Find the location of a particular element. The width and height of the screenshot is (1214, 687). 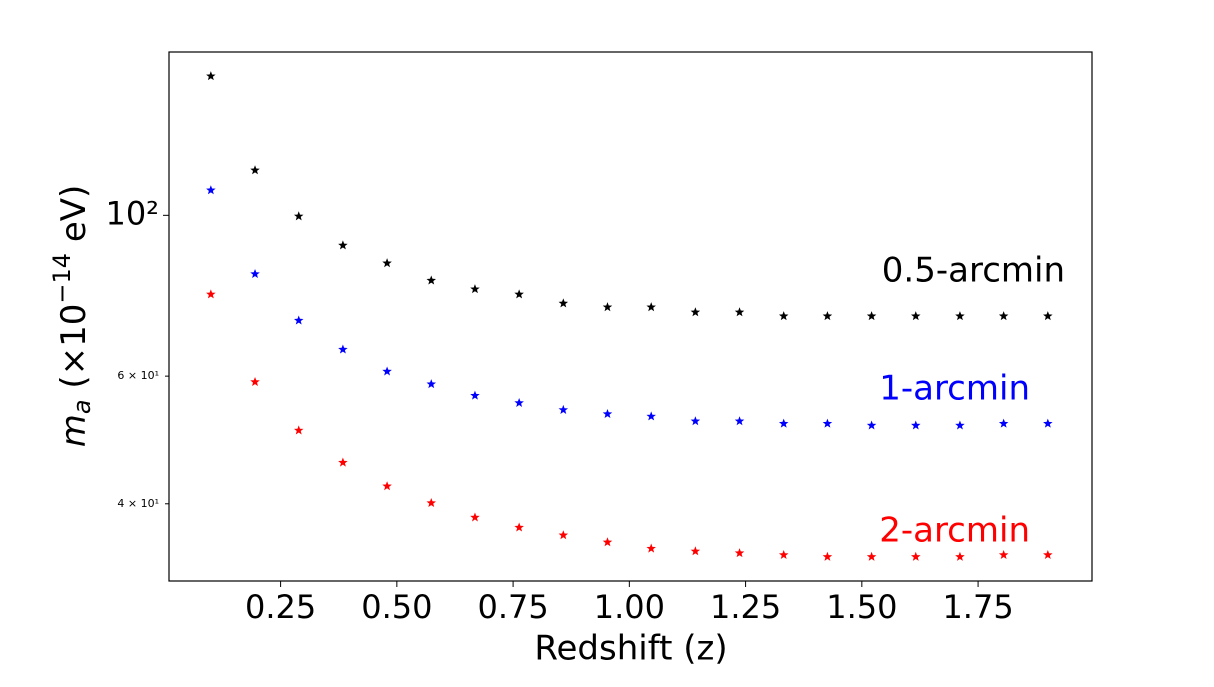

x-tick-label: 0.50 is located at coordinates (396, 607).